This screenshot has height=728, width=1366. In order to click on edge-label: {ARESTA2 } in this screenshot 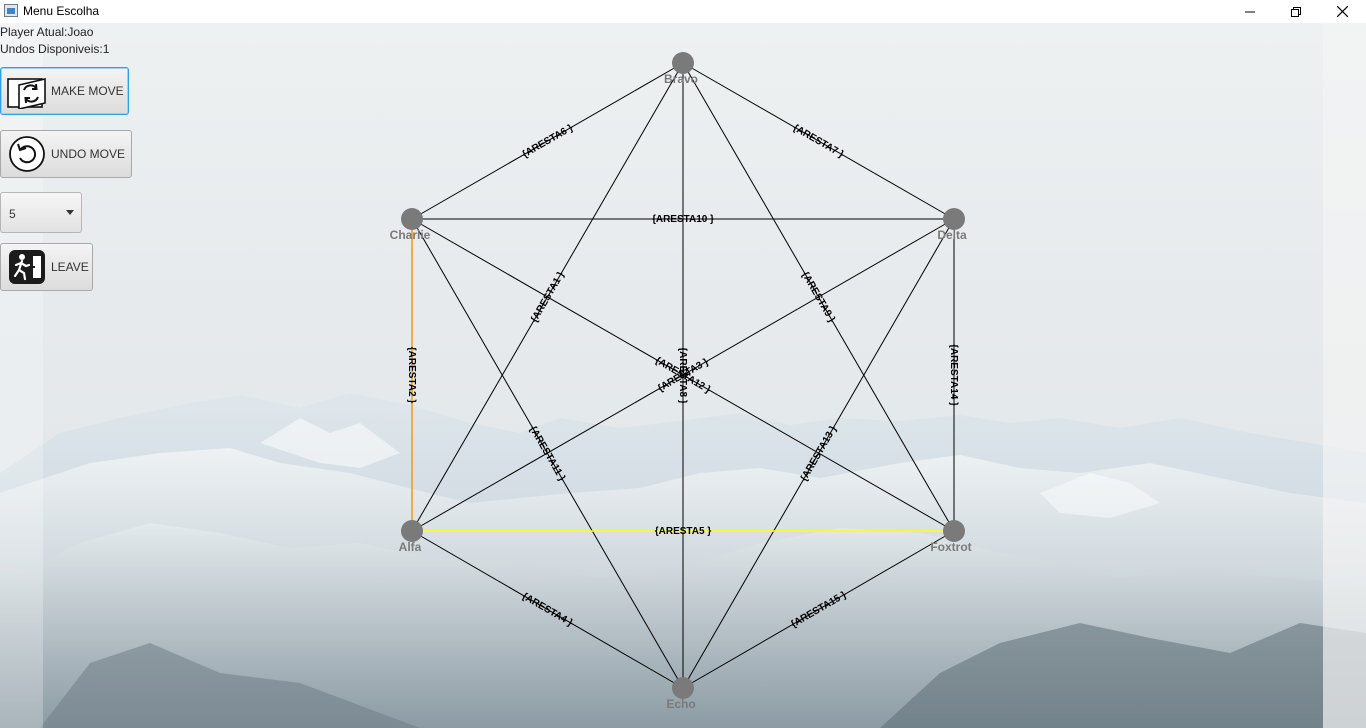, I will do `click(411, 375)`.